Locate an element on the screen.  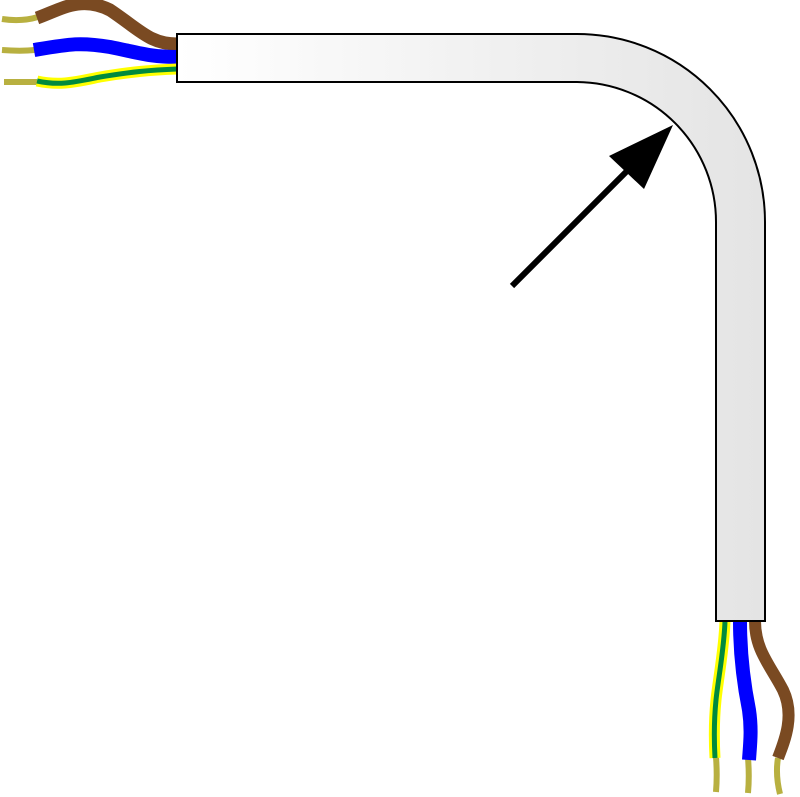
left-wire-ends is located at coordinates (89, 44).